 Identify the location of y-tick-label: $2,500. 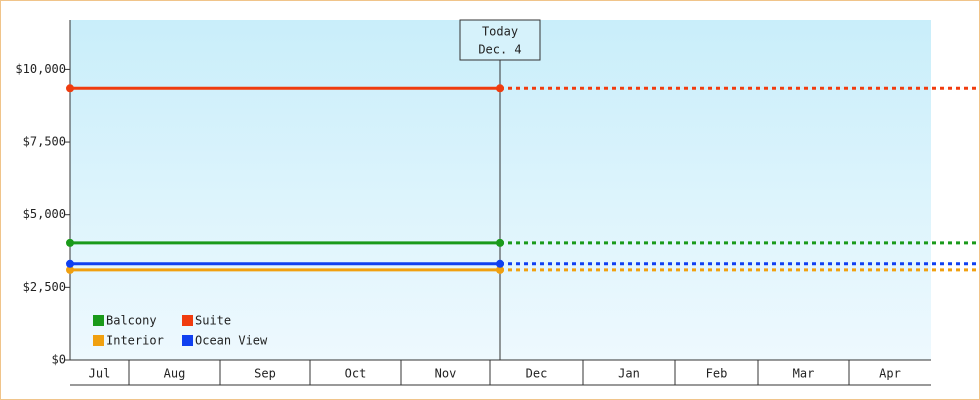
(44, 287).